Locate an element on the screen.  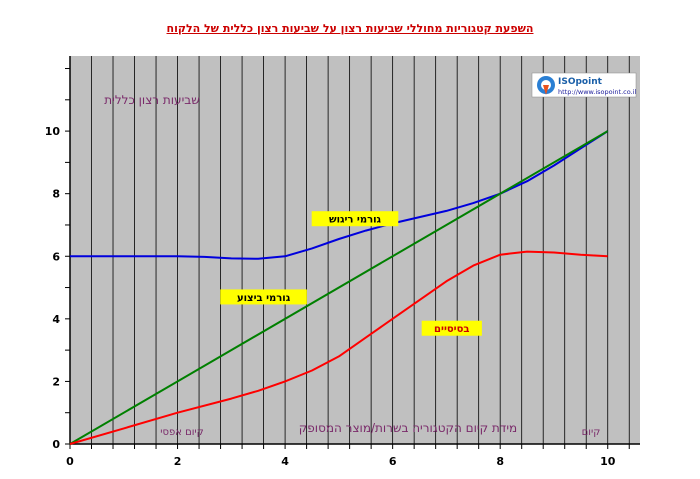
isopoint-logo-name: ISOpoint is located at coordinates (580, 82).